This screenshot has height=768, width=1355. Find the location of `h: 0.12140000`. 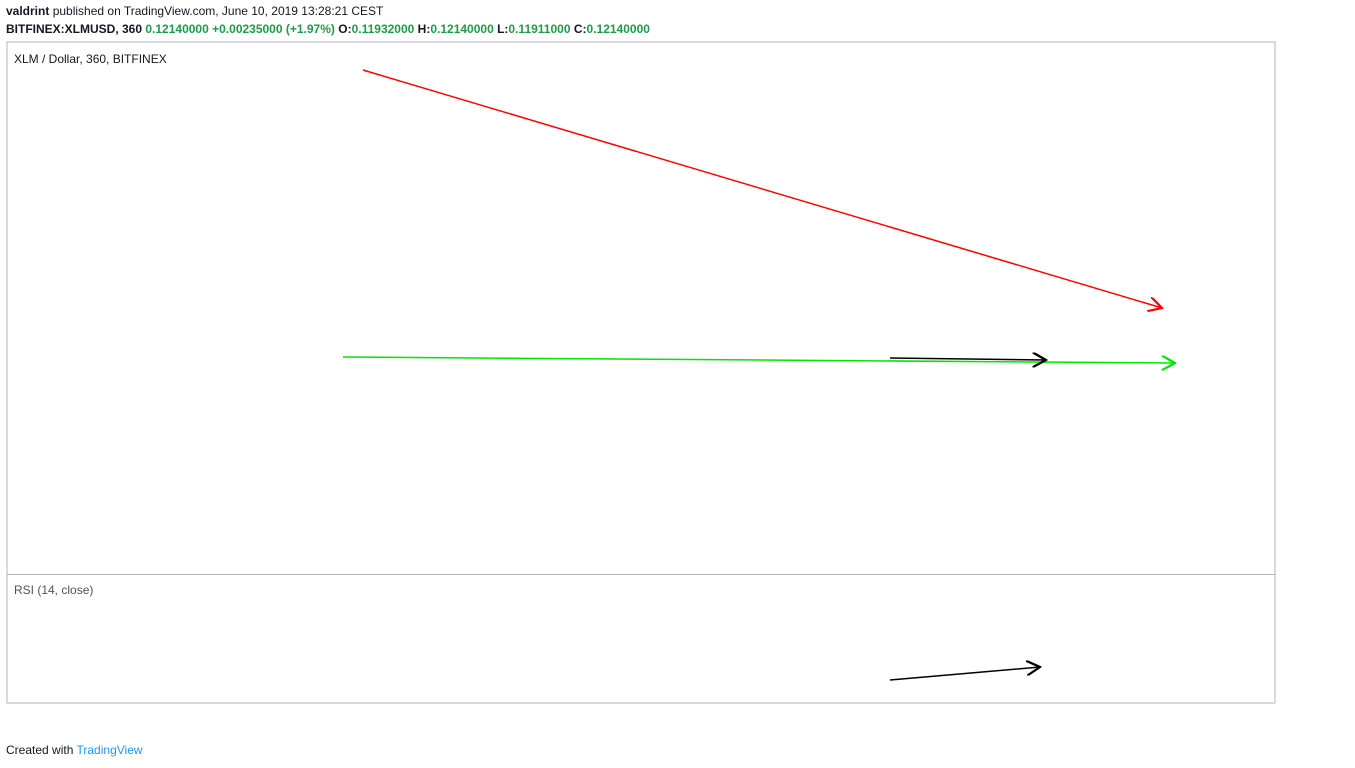

h: 0.12140000 is located at coordinates (462, 29).